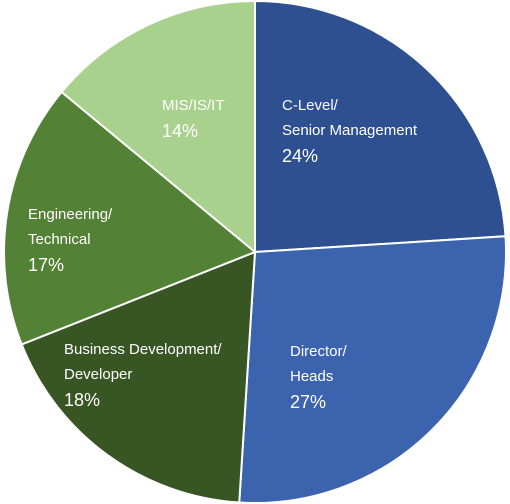  I want to click on slice-label-line: MIS/IS/IT, so click(193, 105).